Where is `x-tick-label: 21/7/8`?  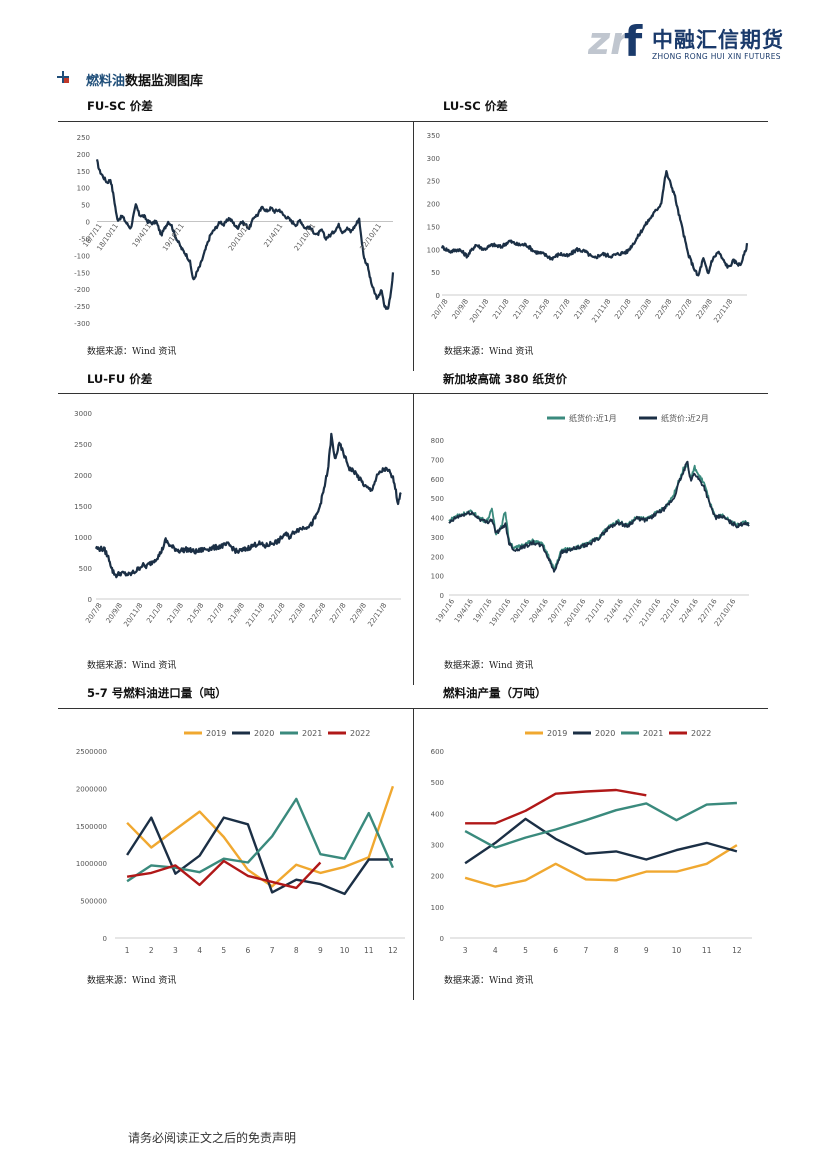
x-tick-label: 21/7/8 is located at coordinates (215, 613).